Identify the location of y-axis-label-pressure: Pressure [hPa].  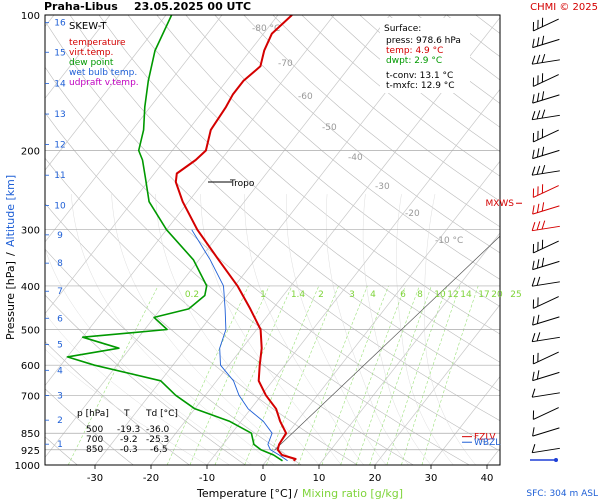
(10, 300).